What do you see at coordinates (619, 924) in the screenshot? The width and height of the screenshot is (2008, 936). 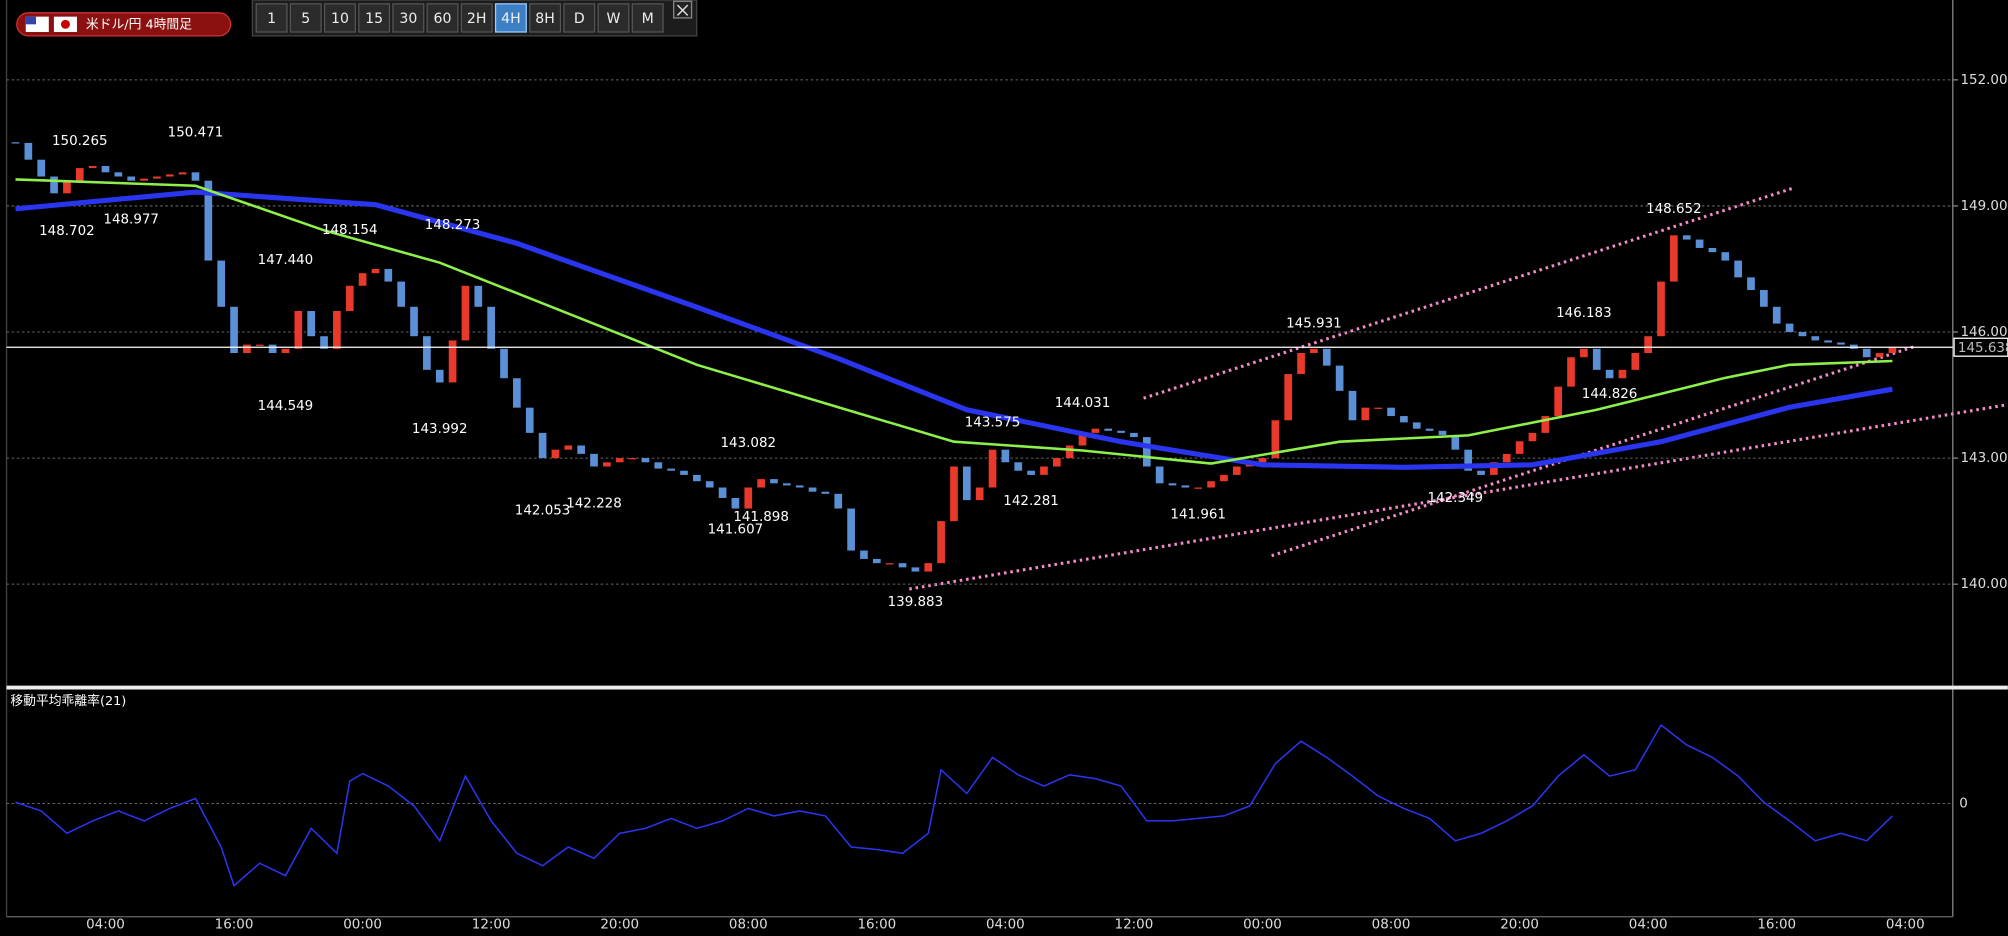 I see `x-tick-label: 20:00` at bounding box center [619, 924].